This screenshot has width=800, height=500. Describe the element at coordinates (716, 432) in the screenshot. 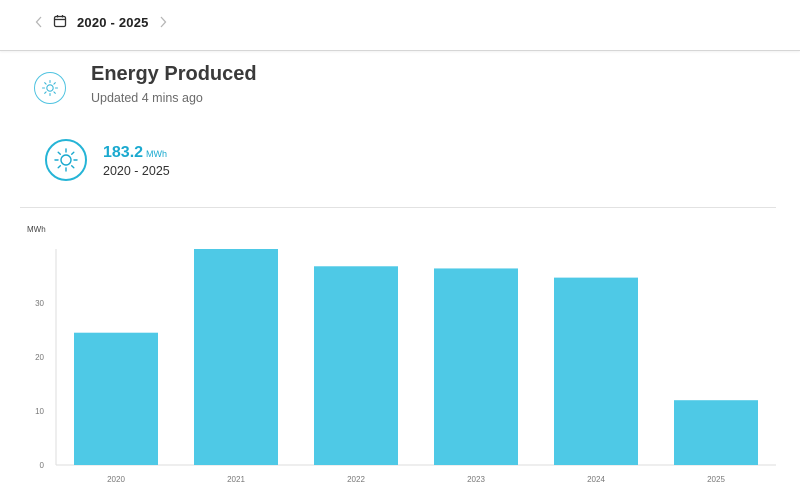

I see `bar-2025` at that location.